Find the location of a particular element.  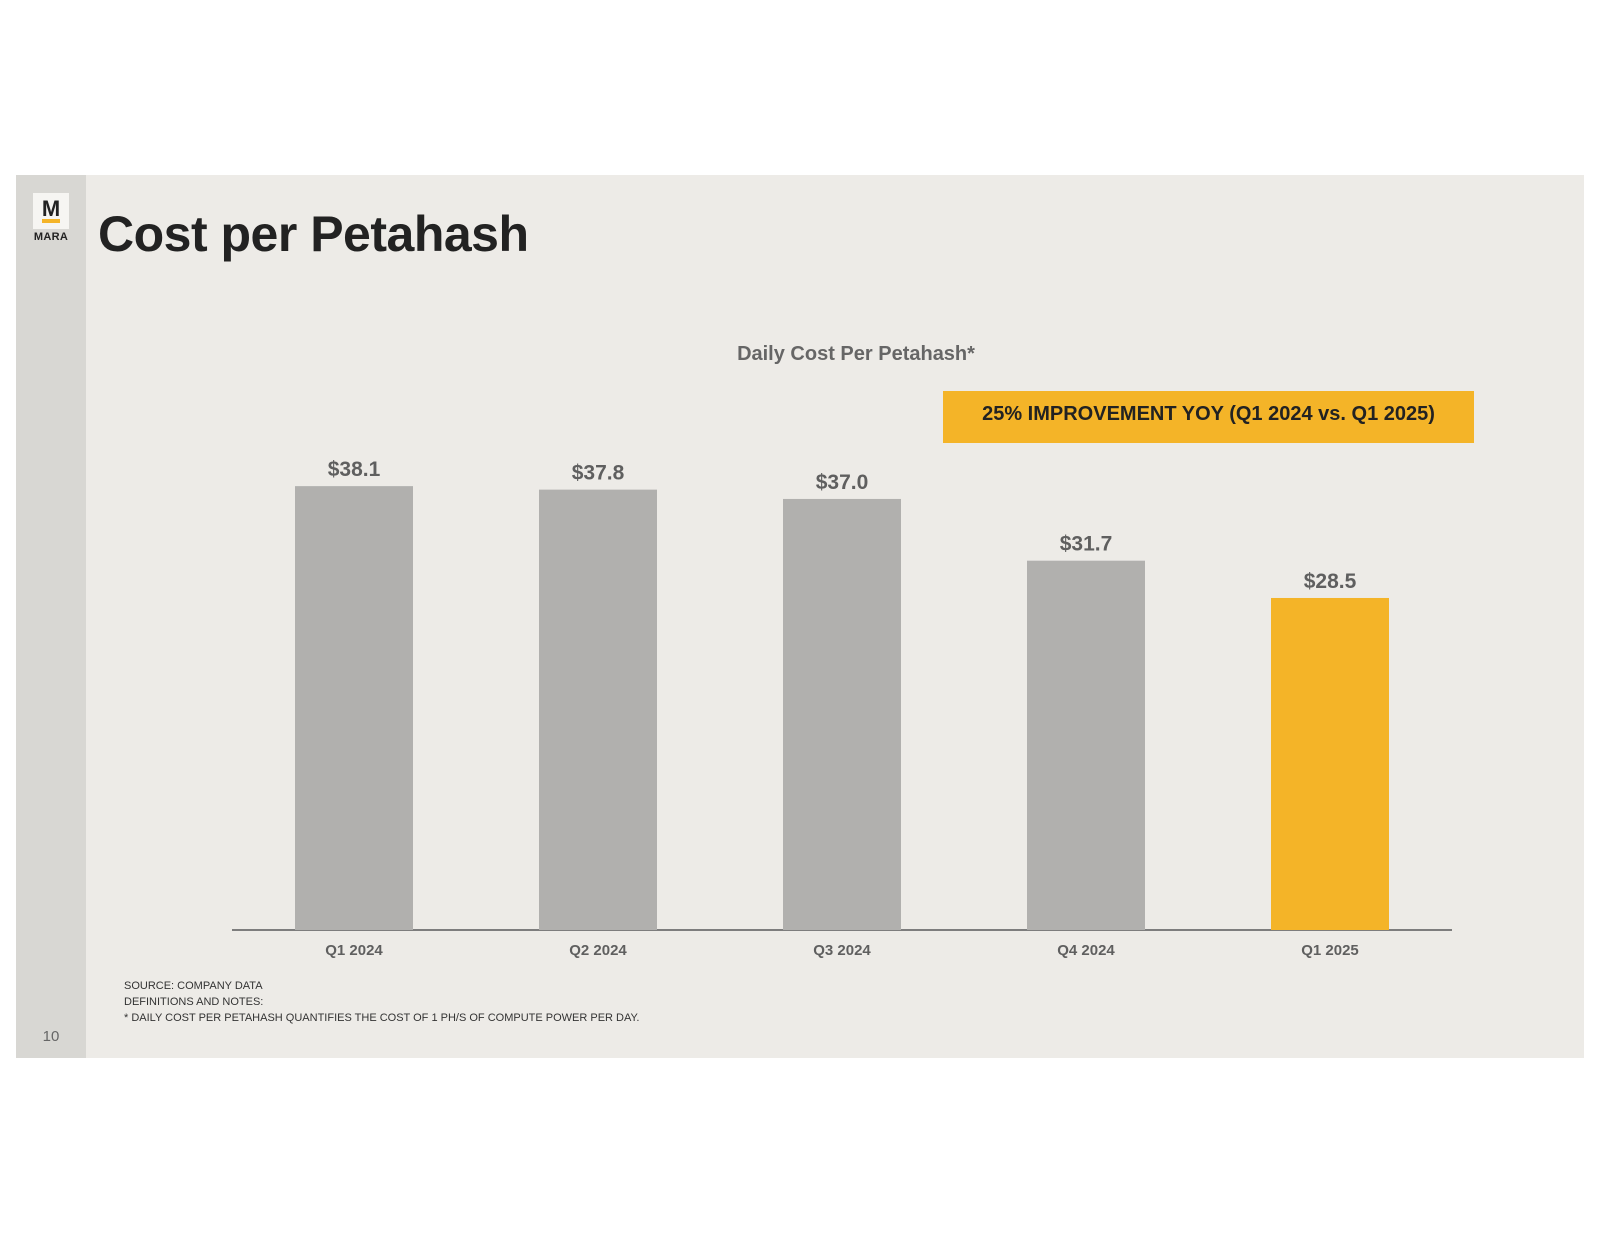

data-label: $28.5 is located at coordinates (1330, 581).